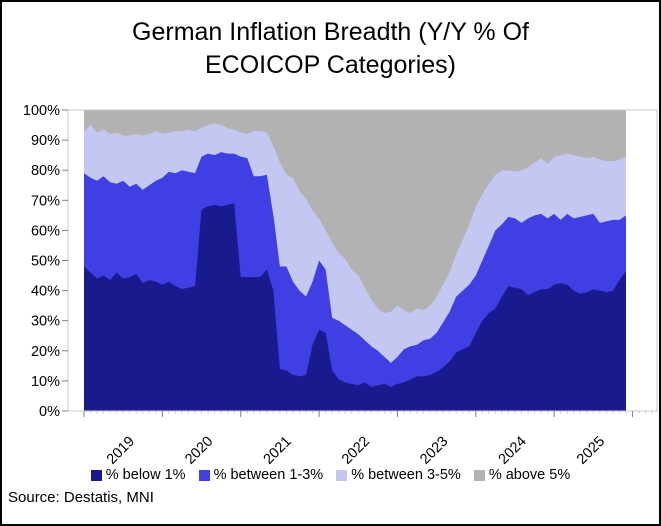 This screenshot has height=526, width=661. What do you see at coordinates (434, 451) in the screenshot?
I see `x-axis-year-label: 2023` at bounding box center [434, 451].